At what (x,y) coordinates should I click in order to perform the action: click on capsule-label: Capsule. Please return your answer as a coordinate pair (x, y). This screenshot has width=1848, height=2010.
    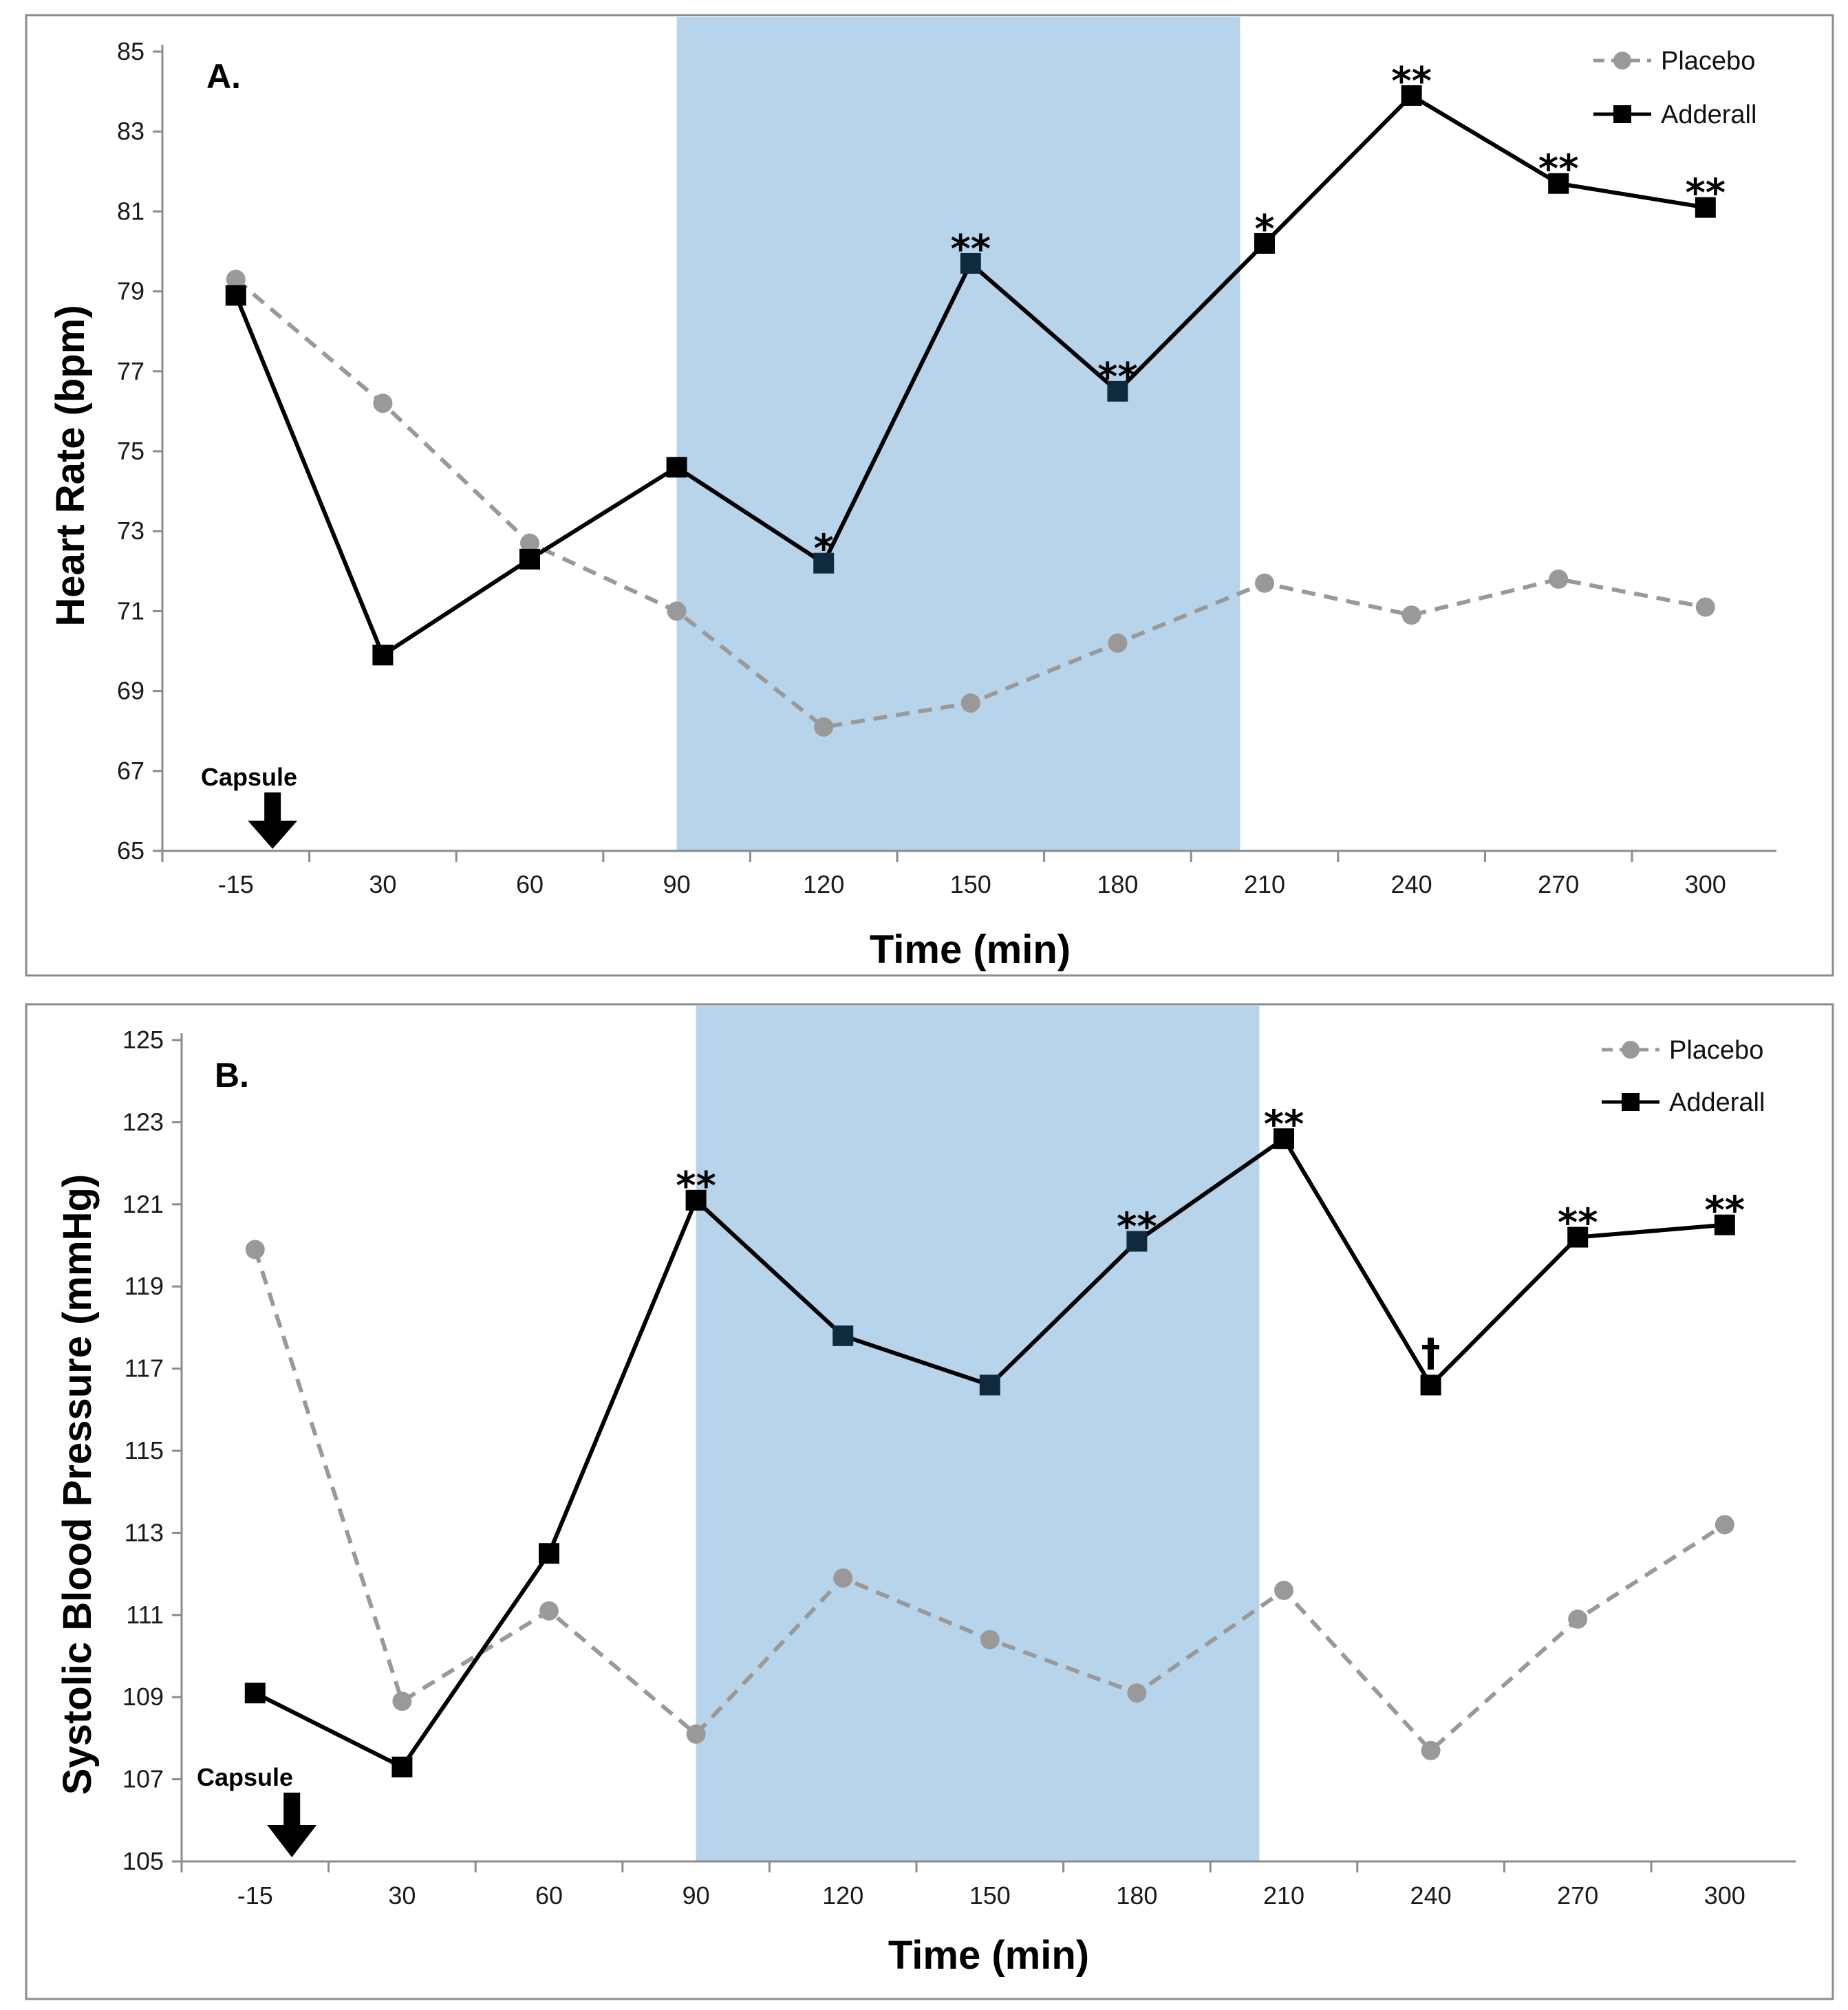
    Looking at the image, I should click on (249, 777).